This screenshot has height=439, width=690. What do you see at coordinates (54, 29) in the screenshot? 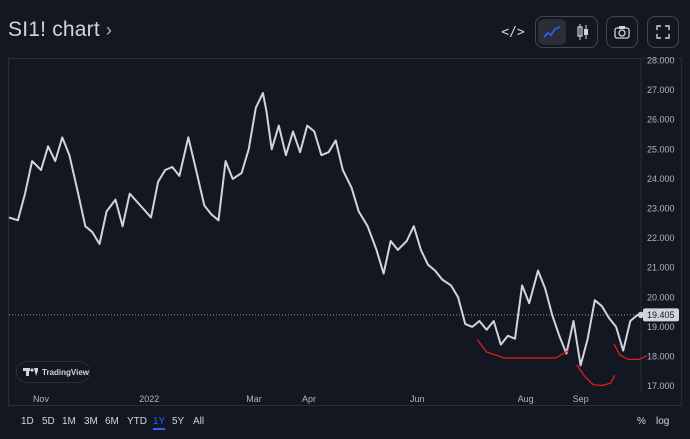
I see `chart-title-text: SI1! chart` at bounding box center [54, 29].